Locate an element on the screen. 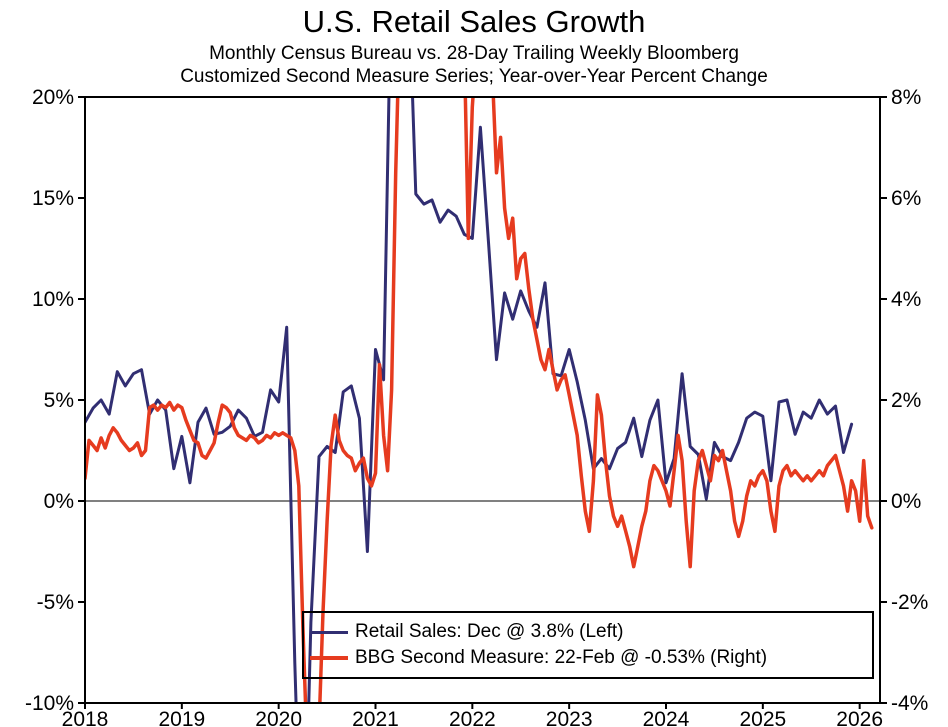 The height and width of the screenshot is (727, 948). right-axis-tick-label: -4% is located at coordinates (909, 703).